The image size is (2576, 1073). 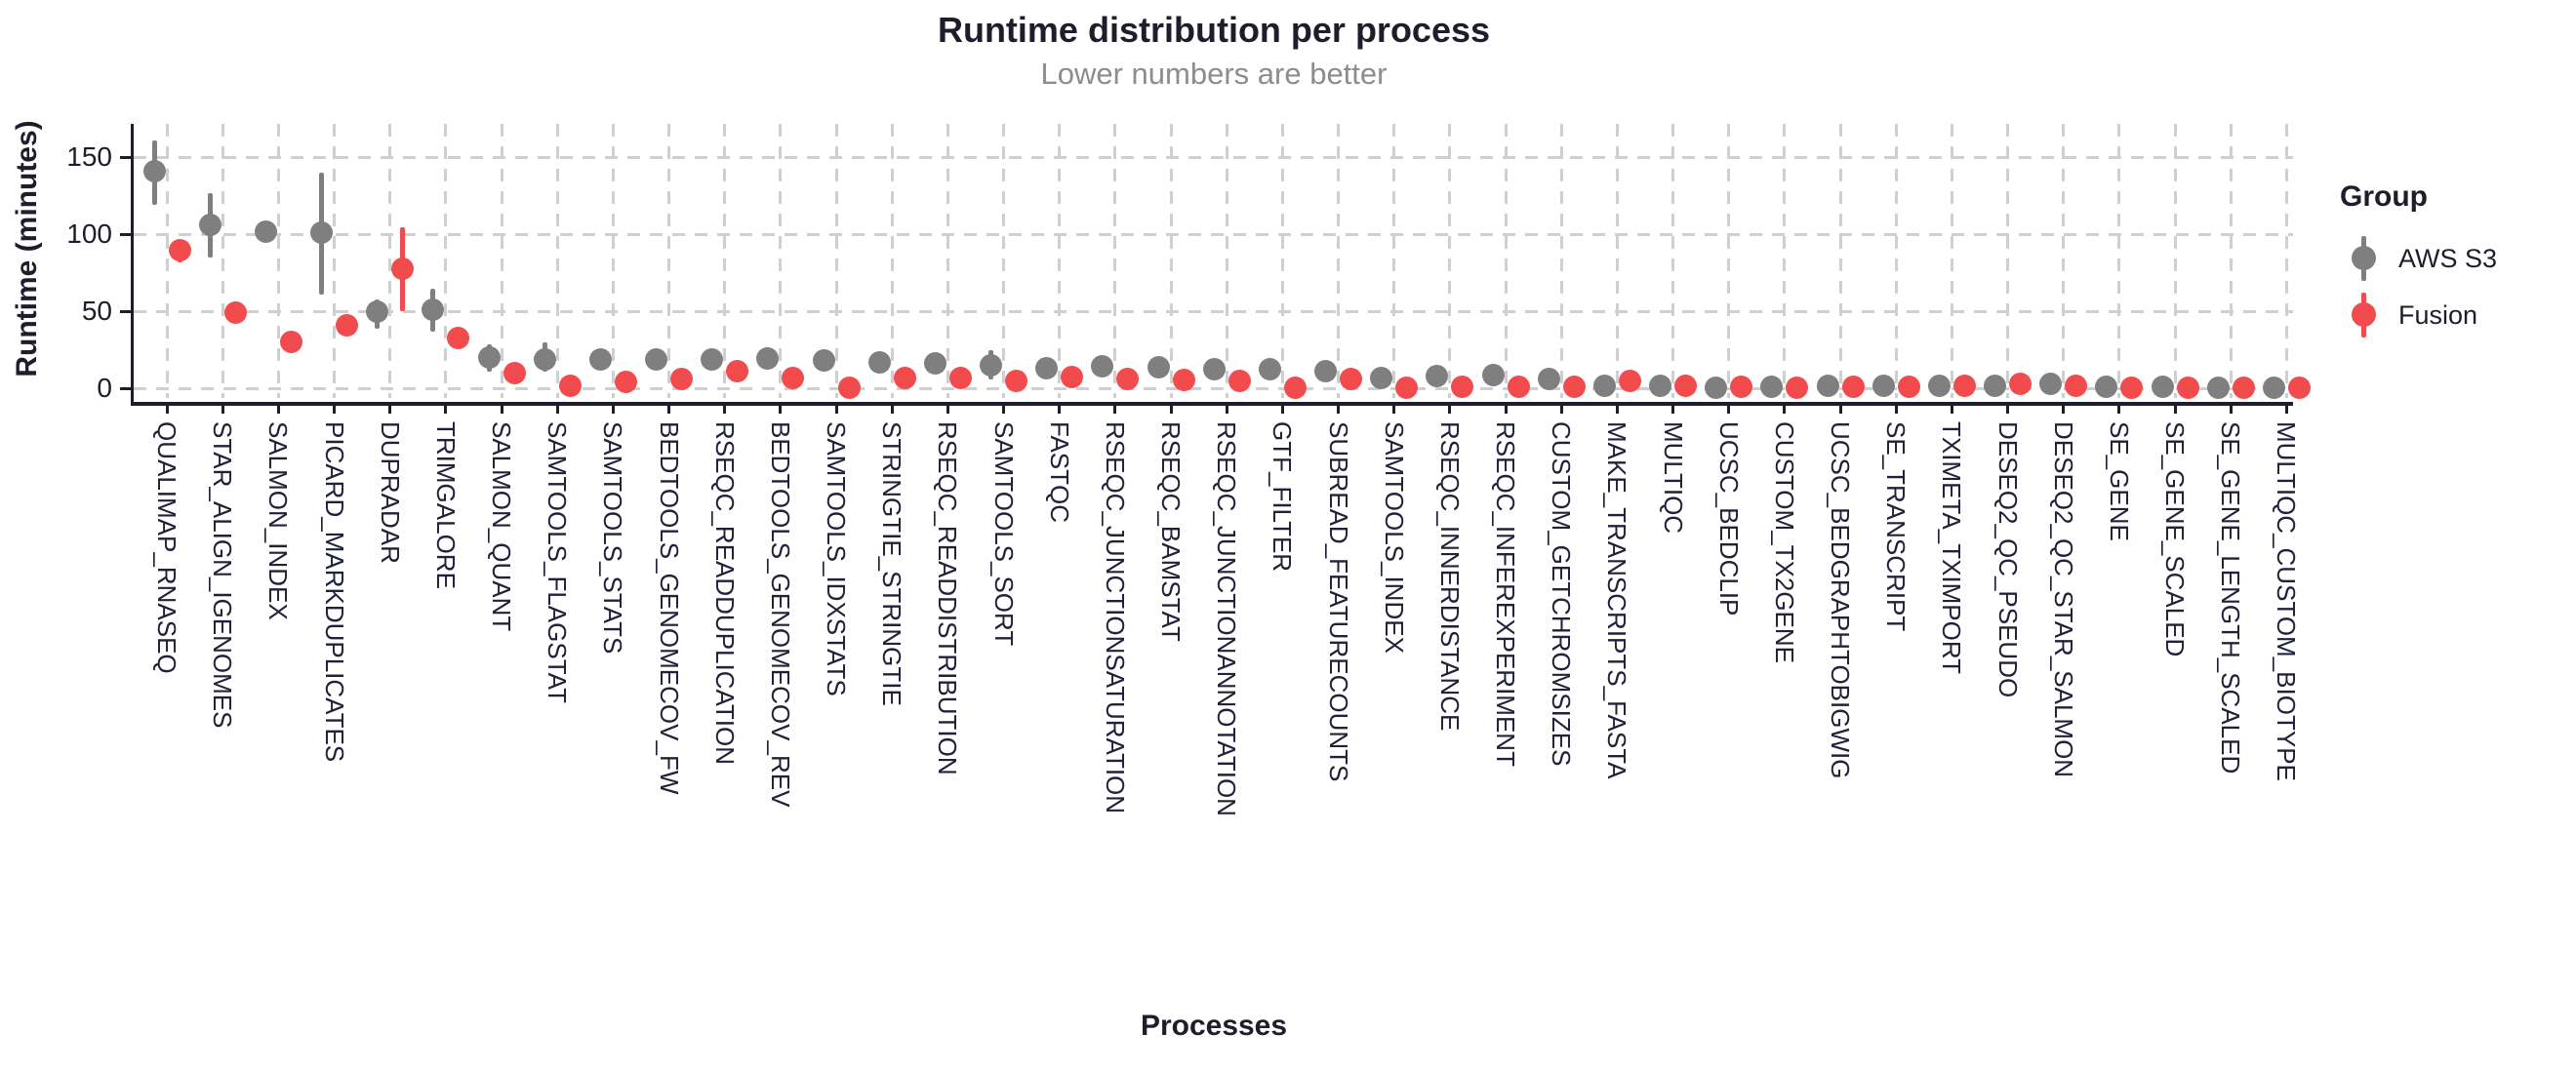 I want to click on chart-subtitle: Lower numbers are better, so click(x=1214, y=74).